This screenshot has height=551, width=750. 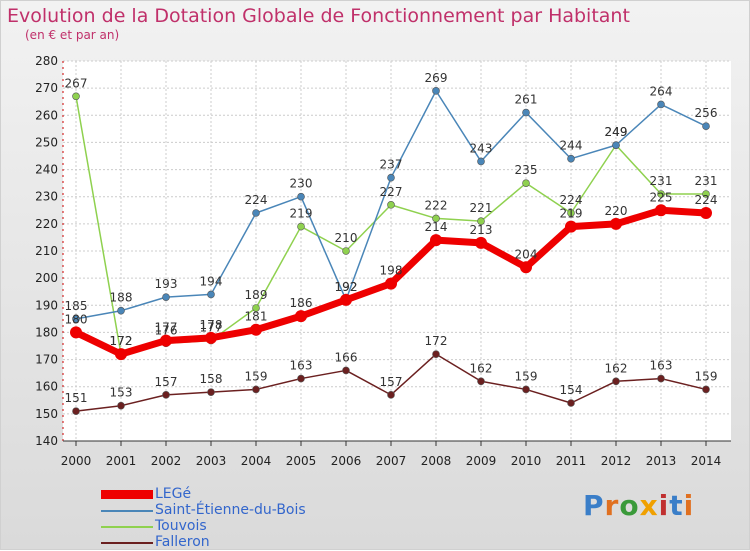 What do you see at coordinates (72, 35) in the screenshot?
I see `chart-subtitle: (en € et par an)` at bounding box center [72, 35].